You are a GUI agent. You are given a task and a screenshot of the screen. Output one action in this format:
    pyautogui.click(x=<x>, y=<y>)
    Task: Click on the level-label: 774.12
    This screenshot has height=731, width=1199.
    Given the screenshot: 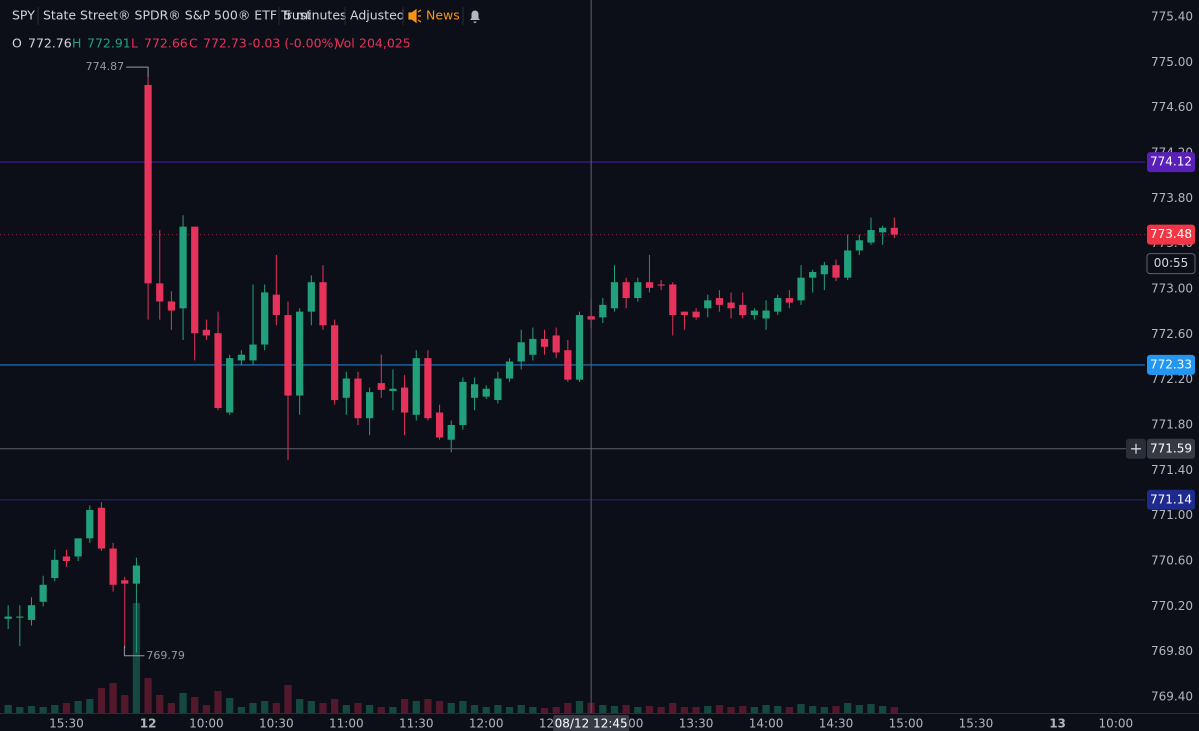 What is the action you would take?
    pyautogui.click(x=1171, y=162)
    